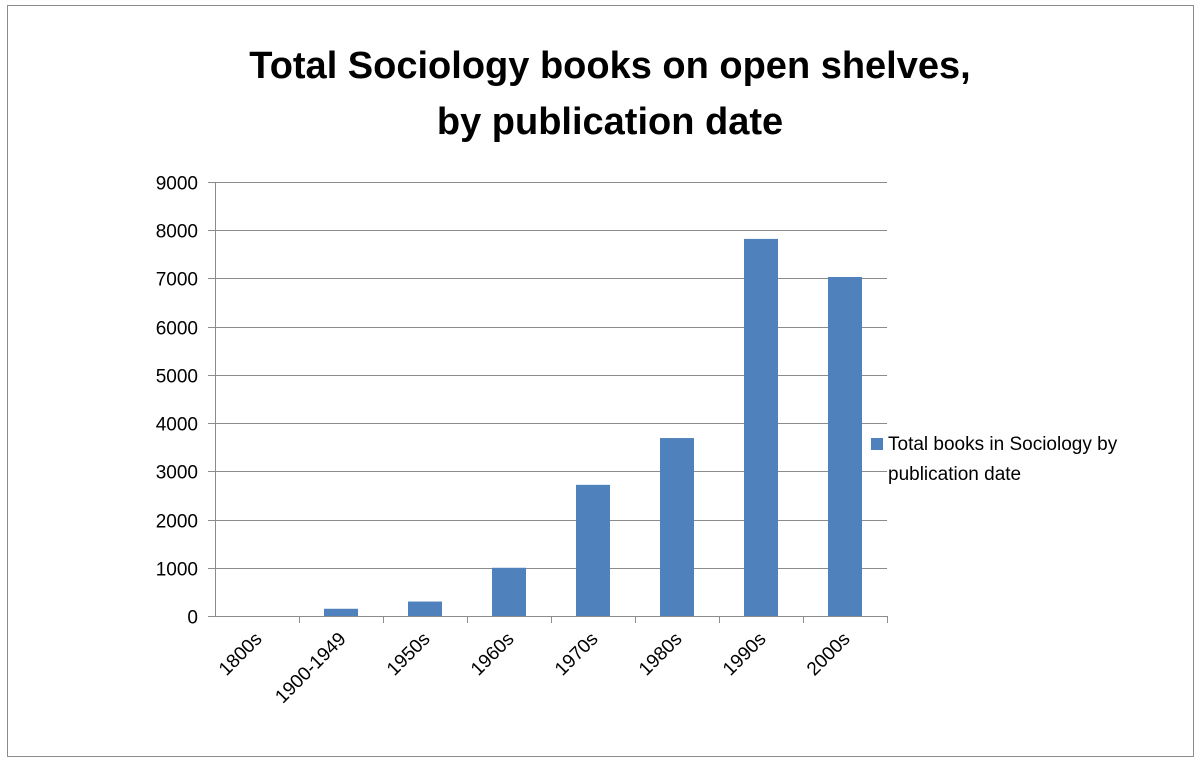 The width and height of the screenshot is (1203, 762). What do you see at coordinates (177, 473) in the screenshot?
I see `y-tick-label: 3000` at bounding box center [177, 473].